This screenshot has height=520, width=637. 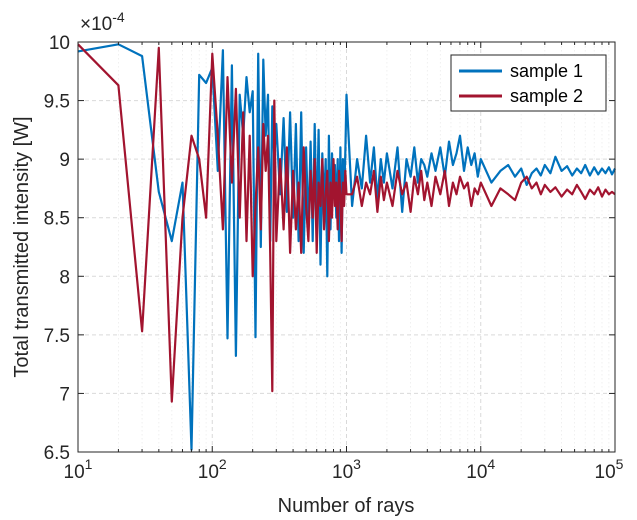 I want to click on legend-box, so click(x=528, y=83).